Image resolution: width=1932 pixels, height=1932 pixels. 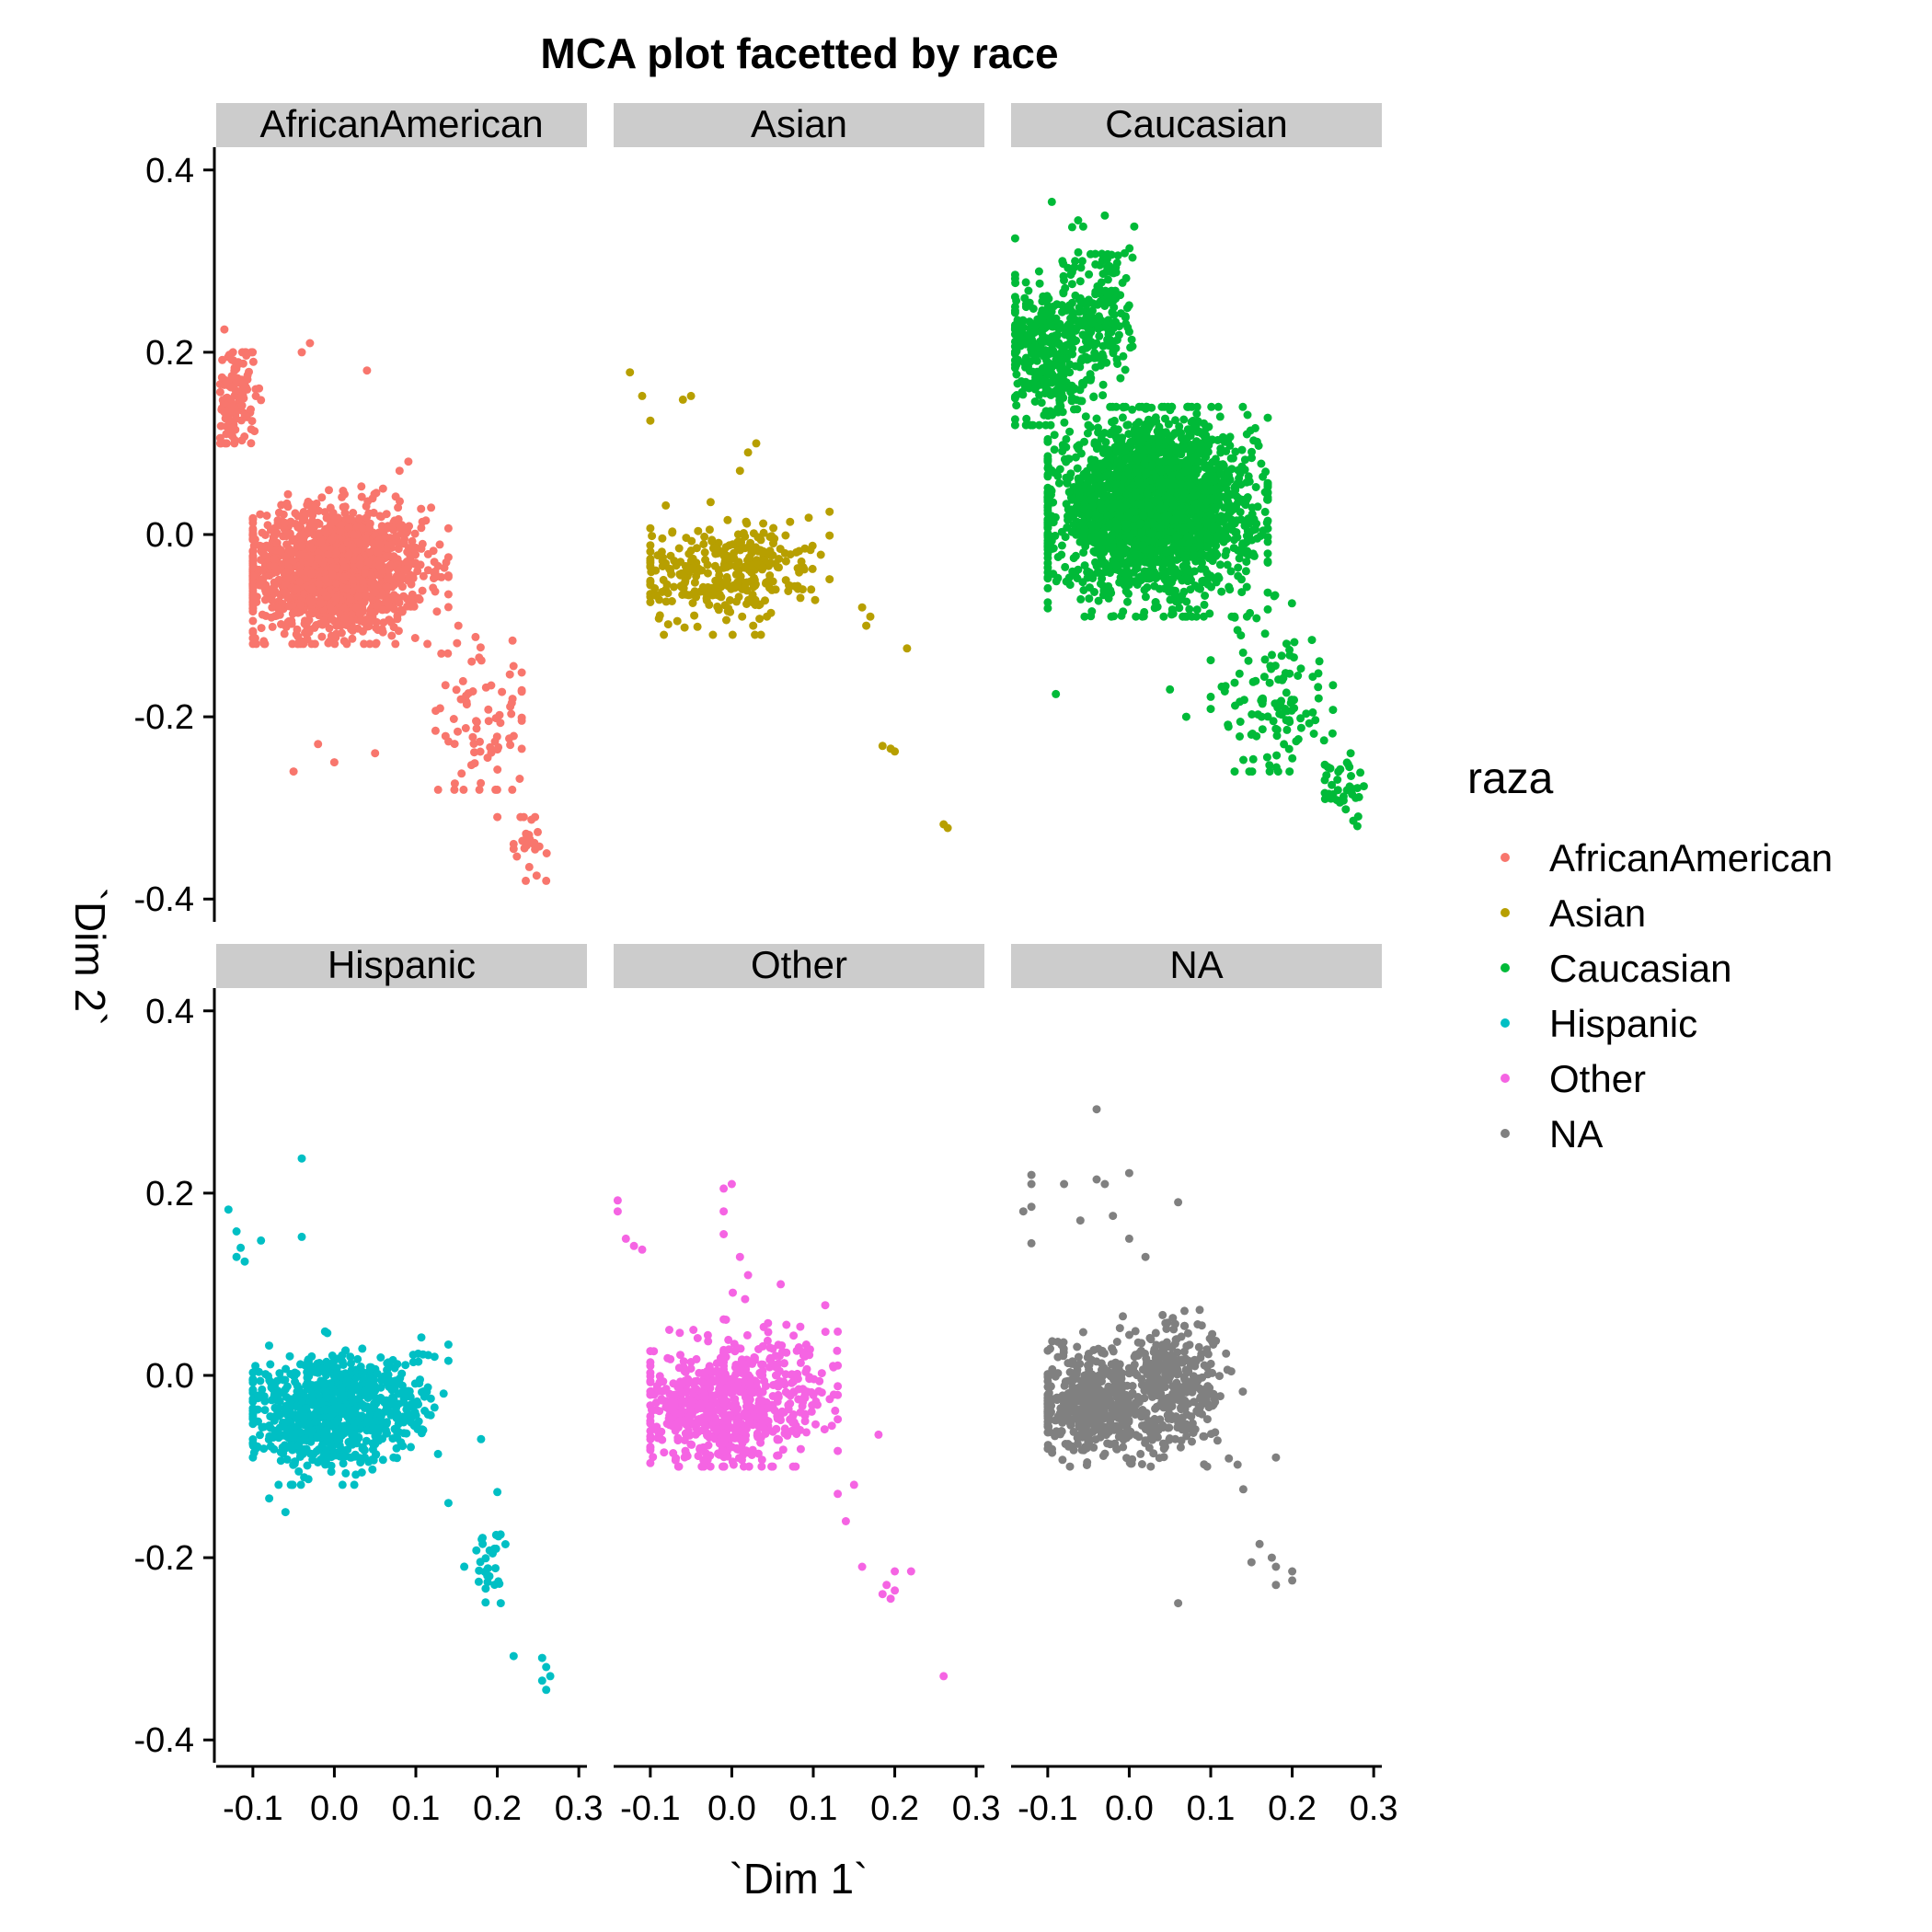 What do you see at coordinates (799, 123) in the screenshot?
I see `facet-strip-label: Asian` at bounding box center [799, 123].